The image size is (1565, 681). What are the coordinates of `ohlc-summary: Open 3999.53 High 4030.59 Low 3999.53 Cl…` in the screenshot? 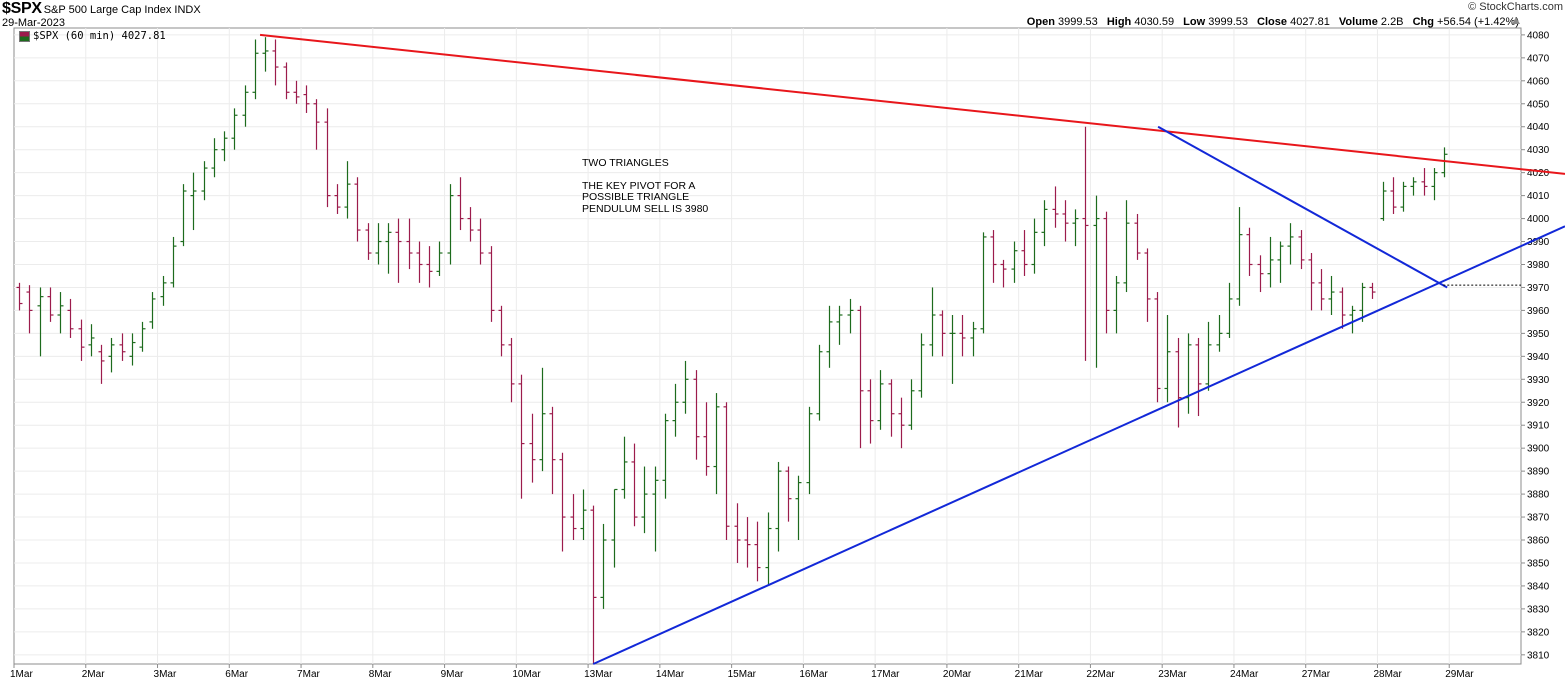 It's located at (1273, 22).